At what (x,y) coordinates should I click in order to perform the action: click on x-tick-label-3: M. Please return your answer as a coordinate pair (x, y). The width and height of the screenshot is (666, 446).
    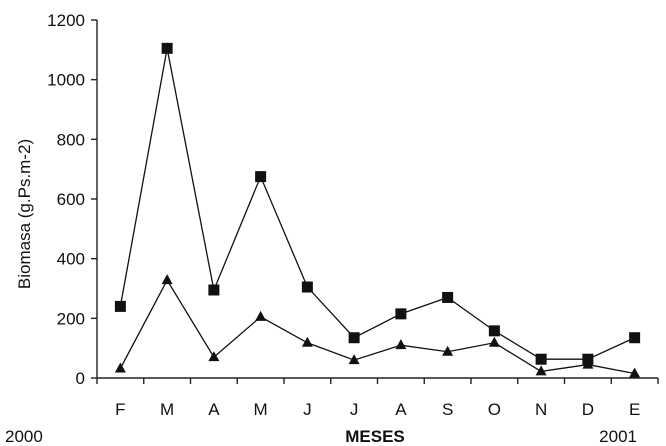
    Looking at the image, I should click on (261, 409).